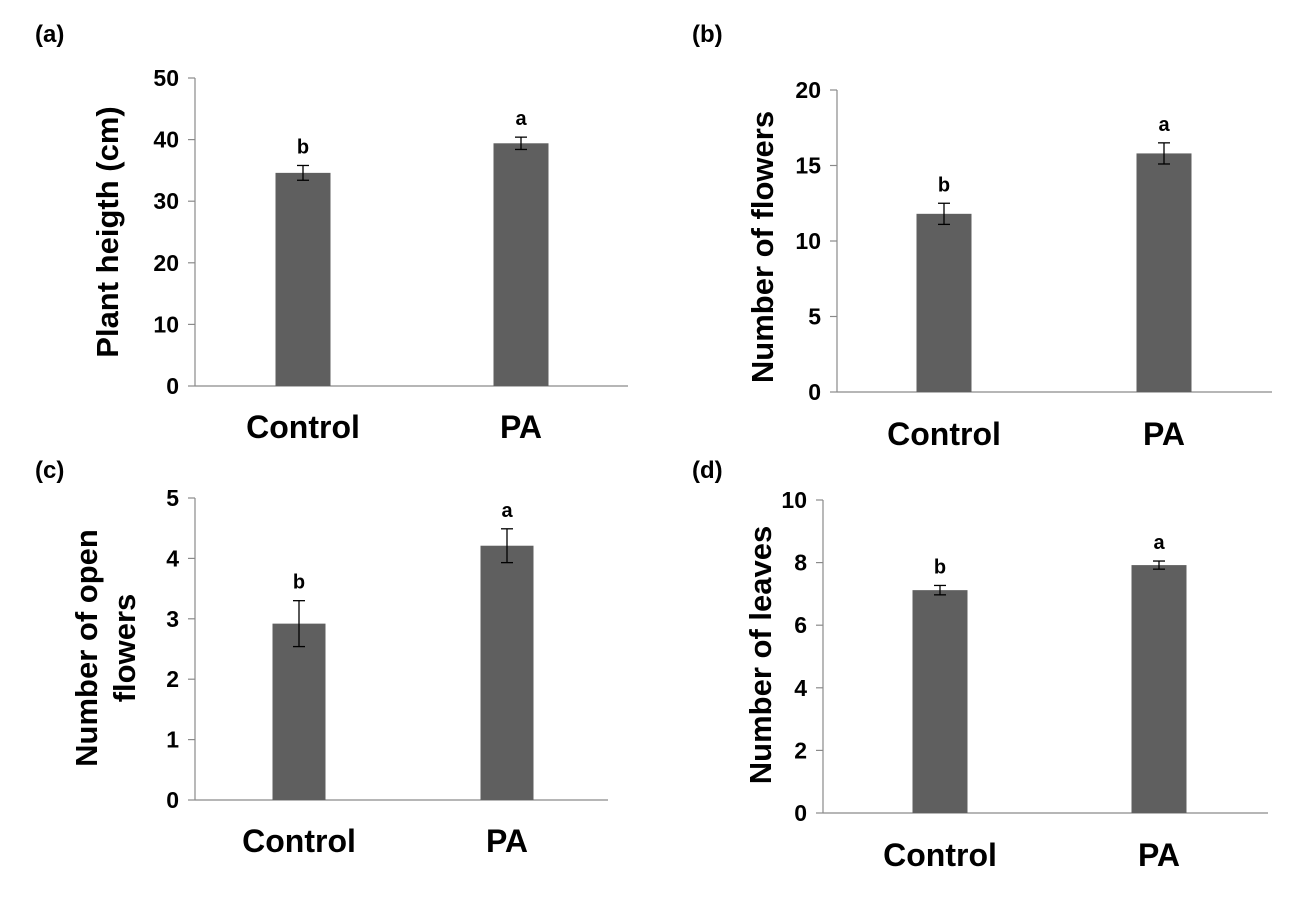 The width and height of the screenshot is (1310, 898). I want to click on y-tick-label: 40, so click(166, 140).